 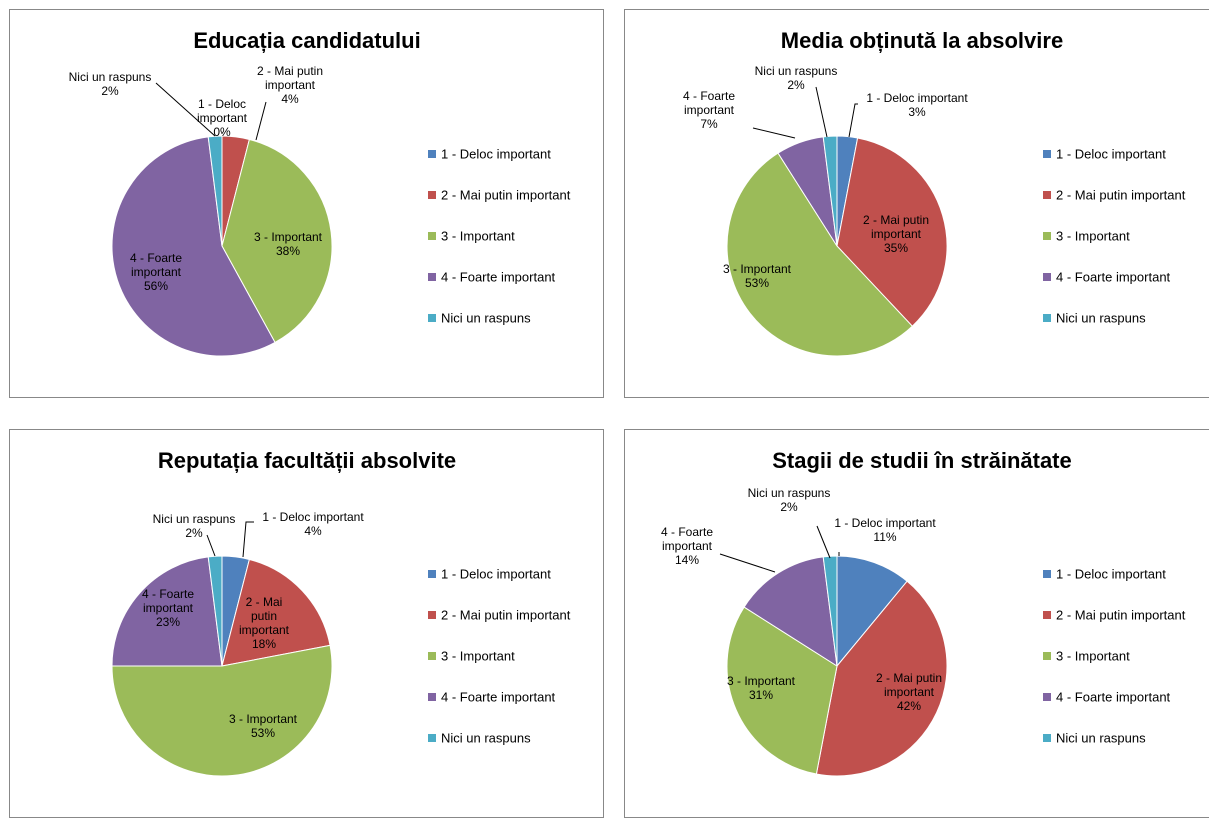 I want to click on chart-title: Media obținută la absolvire, so click(x=922, y=40).